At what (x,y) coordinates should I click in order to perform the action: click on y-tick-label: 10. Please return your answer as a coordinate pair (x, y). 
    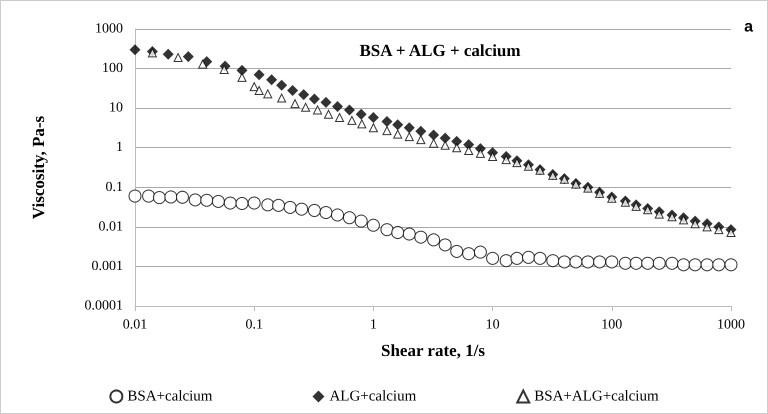
    Looking at the image, I should click on (116, 108).